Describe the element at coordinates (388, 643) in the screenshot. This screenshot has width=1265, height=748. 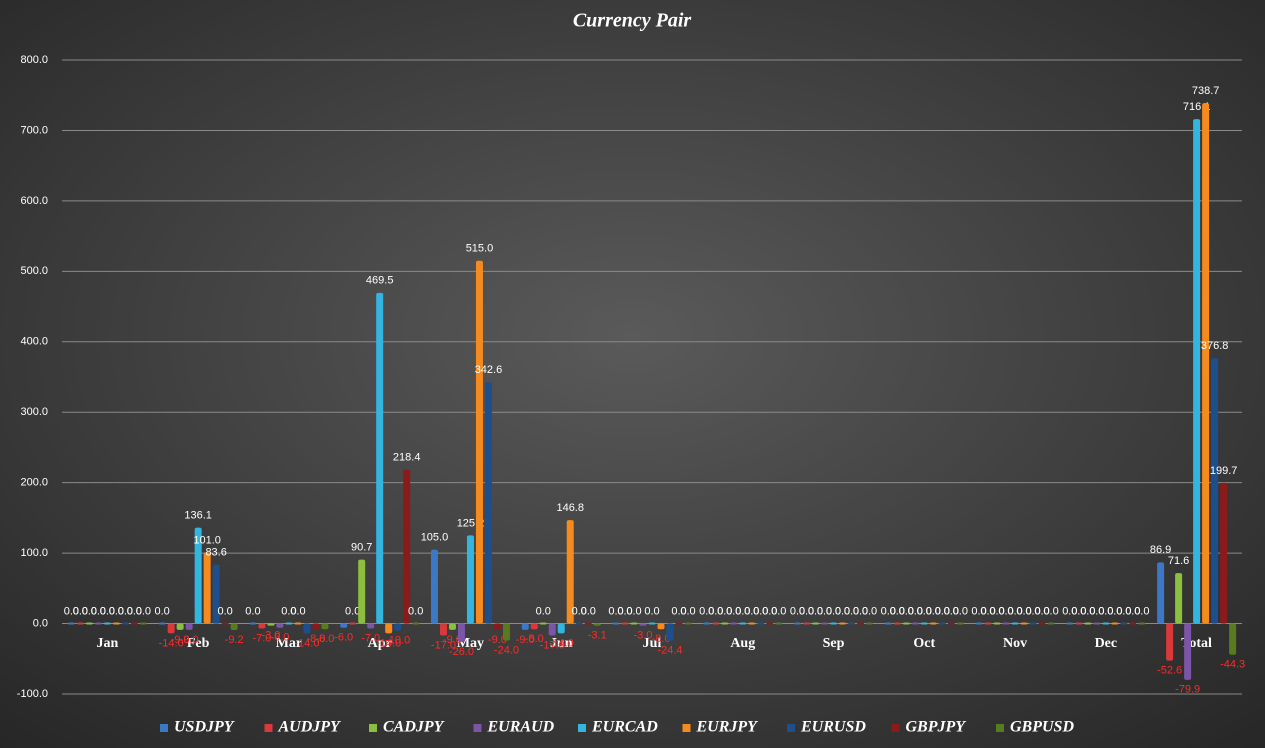
I see `data-label: -14.0` at that location.